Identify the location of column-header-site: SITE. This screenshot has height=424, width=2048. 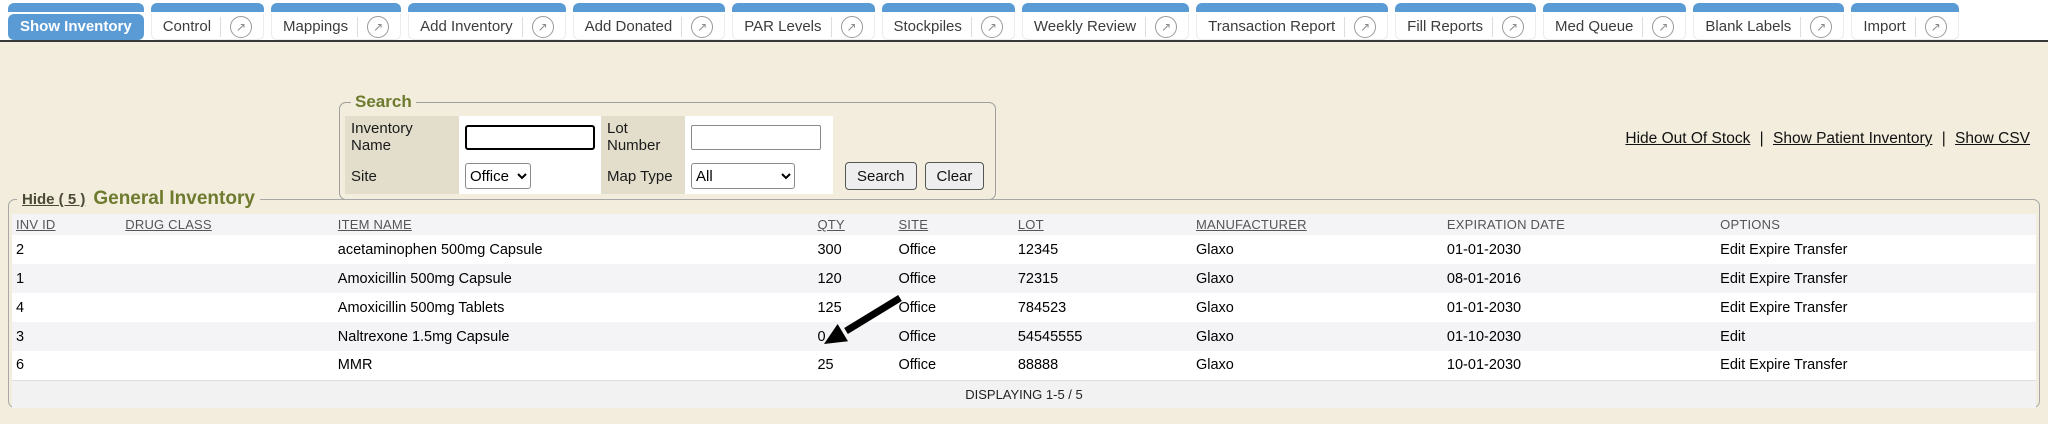
(954, 224).